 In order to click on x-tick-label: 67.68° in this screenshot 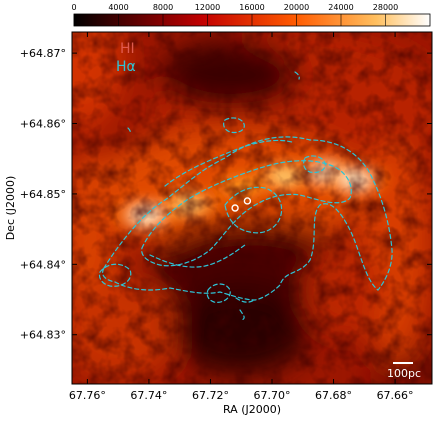, I will do `click(333, 395)`.